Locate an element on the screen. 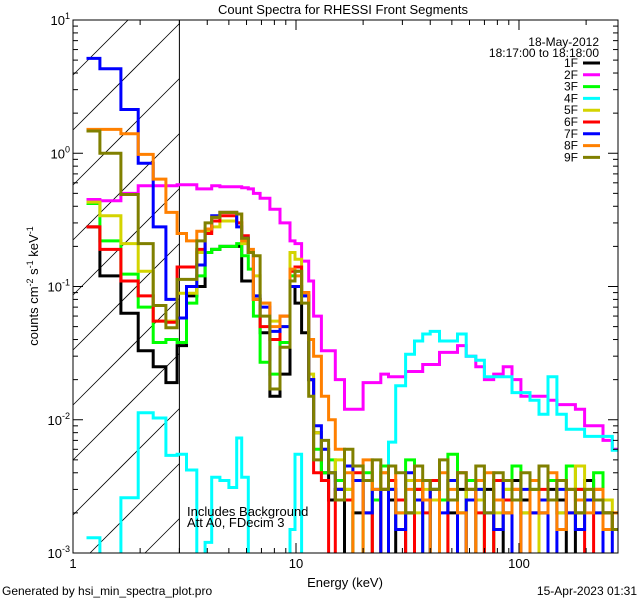  y-tick-label: 10⁻² is located at coordinates (59, 419).